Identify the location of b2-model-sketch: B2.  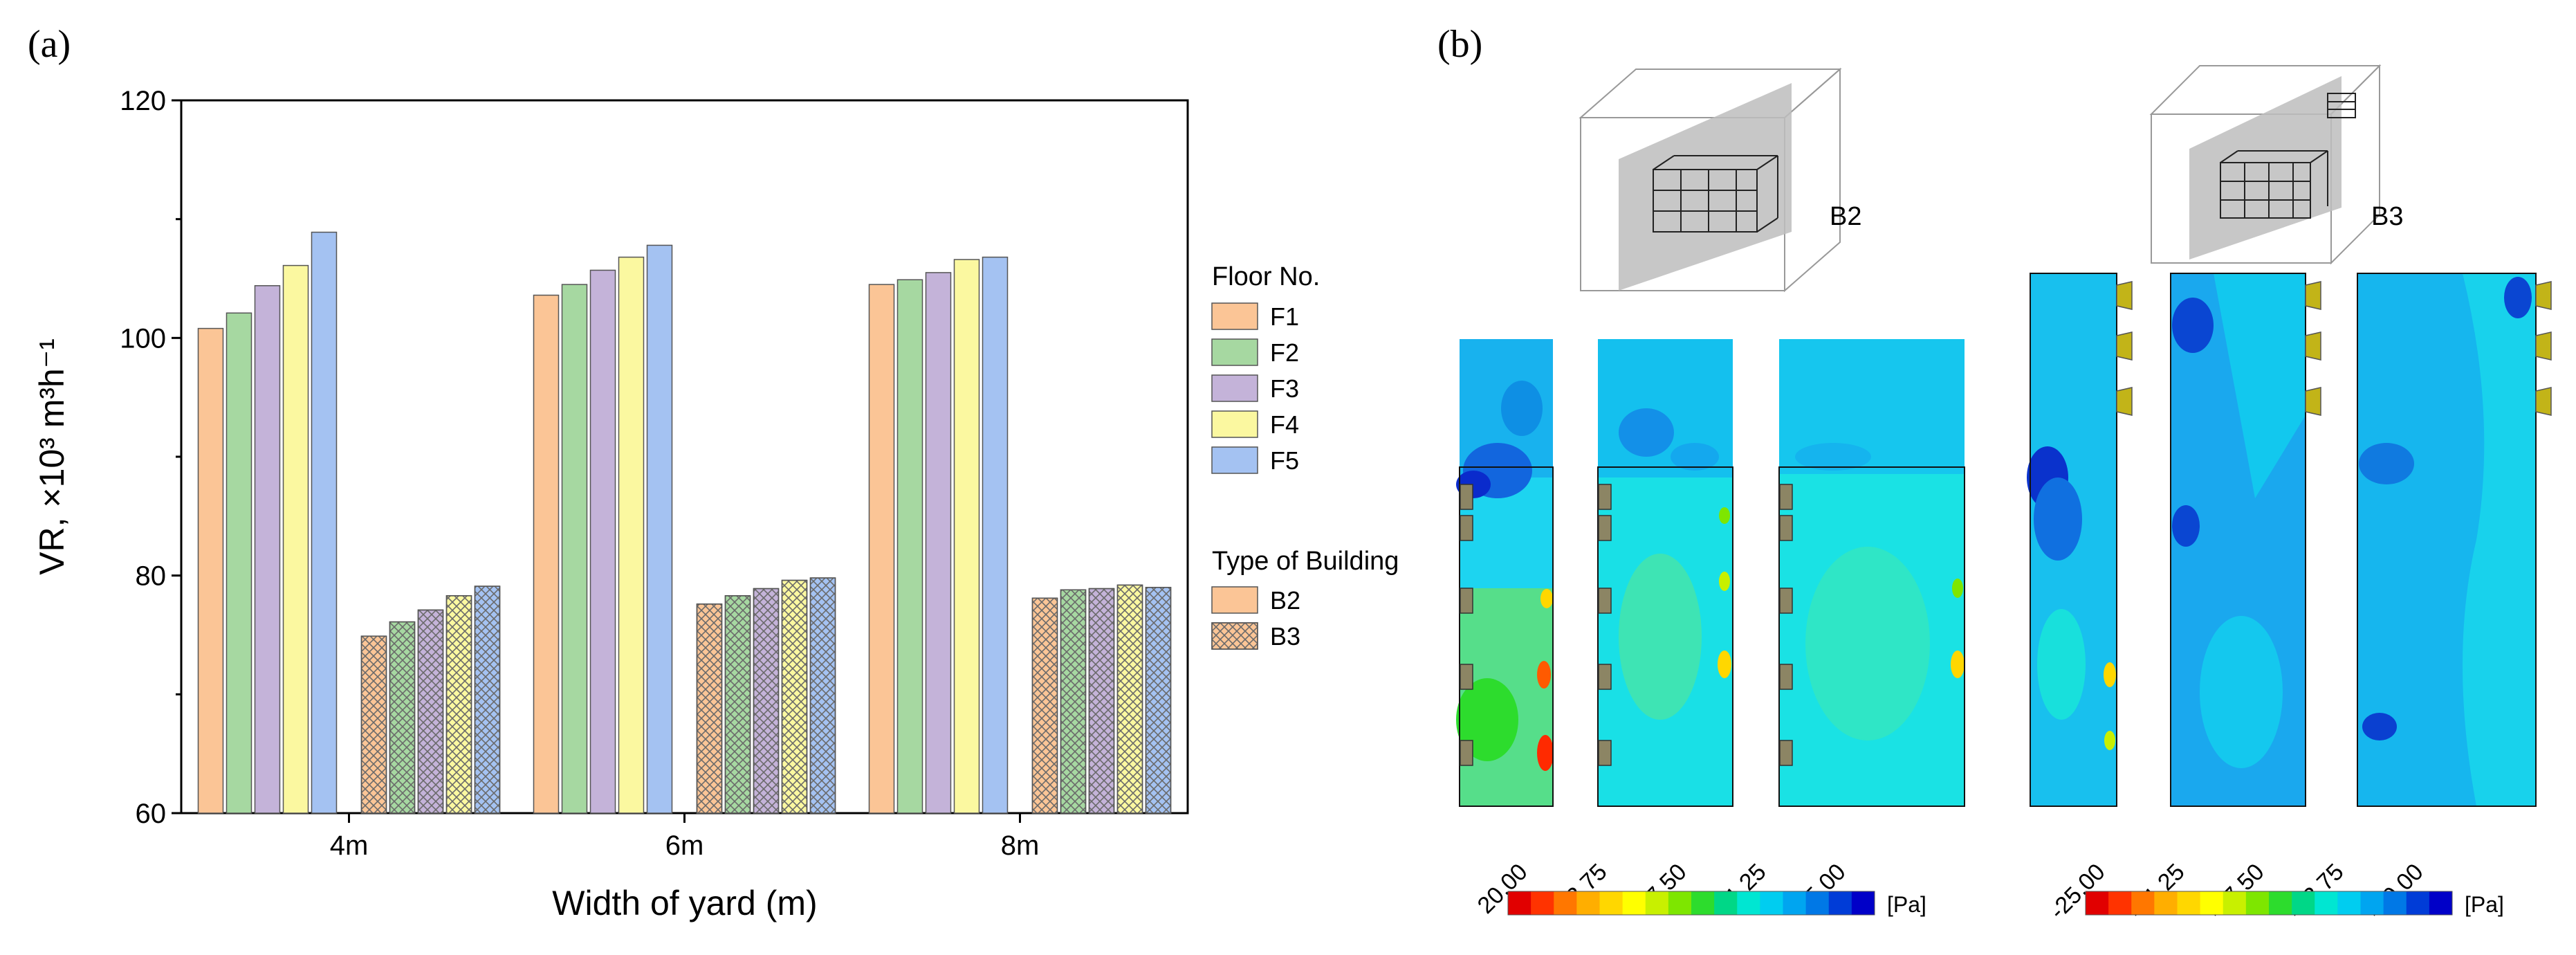
(1720, 180).